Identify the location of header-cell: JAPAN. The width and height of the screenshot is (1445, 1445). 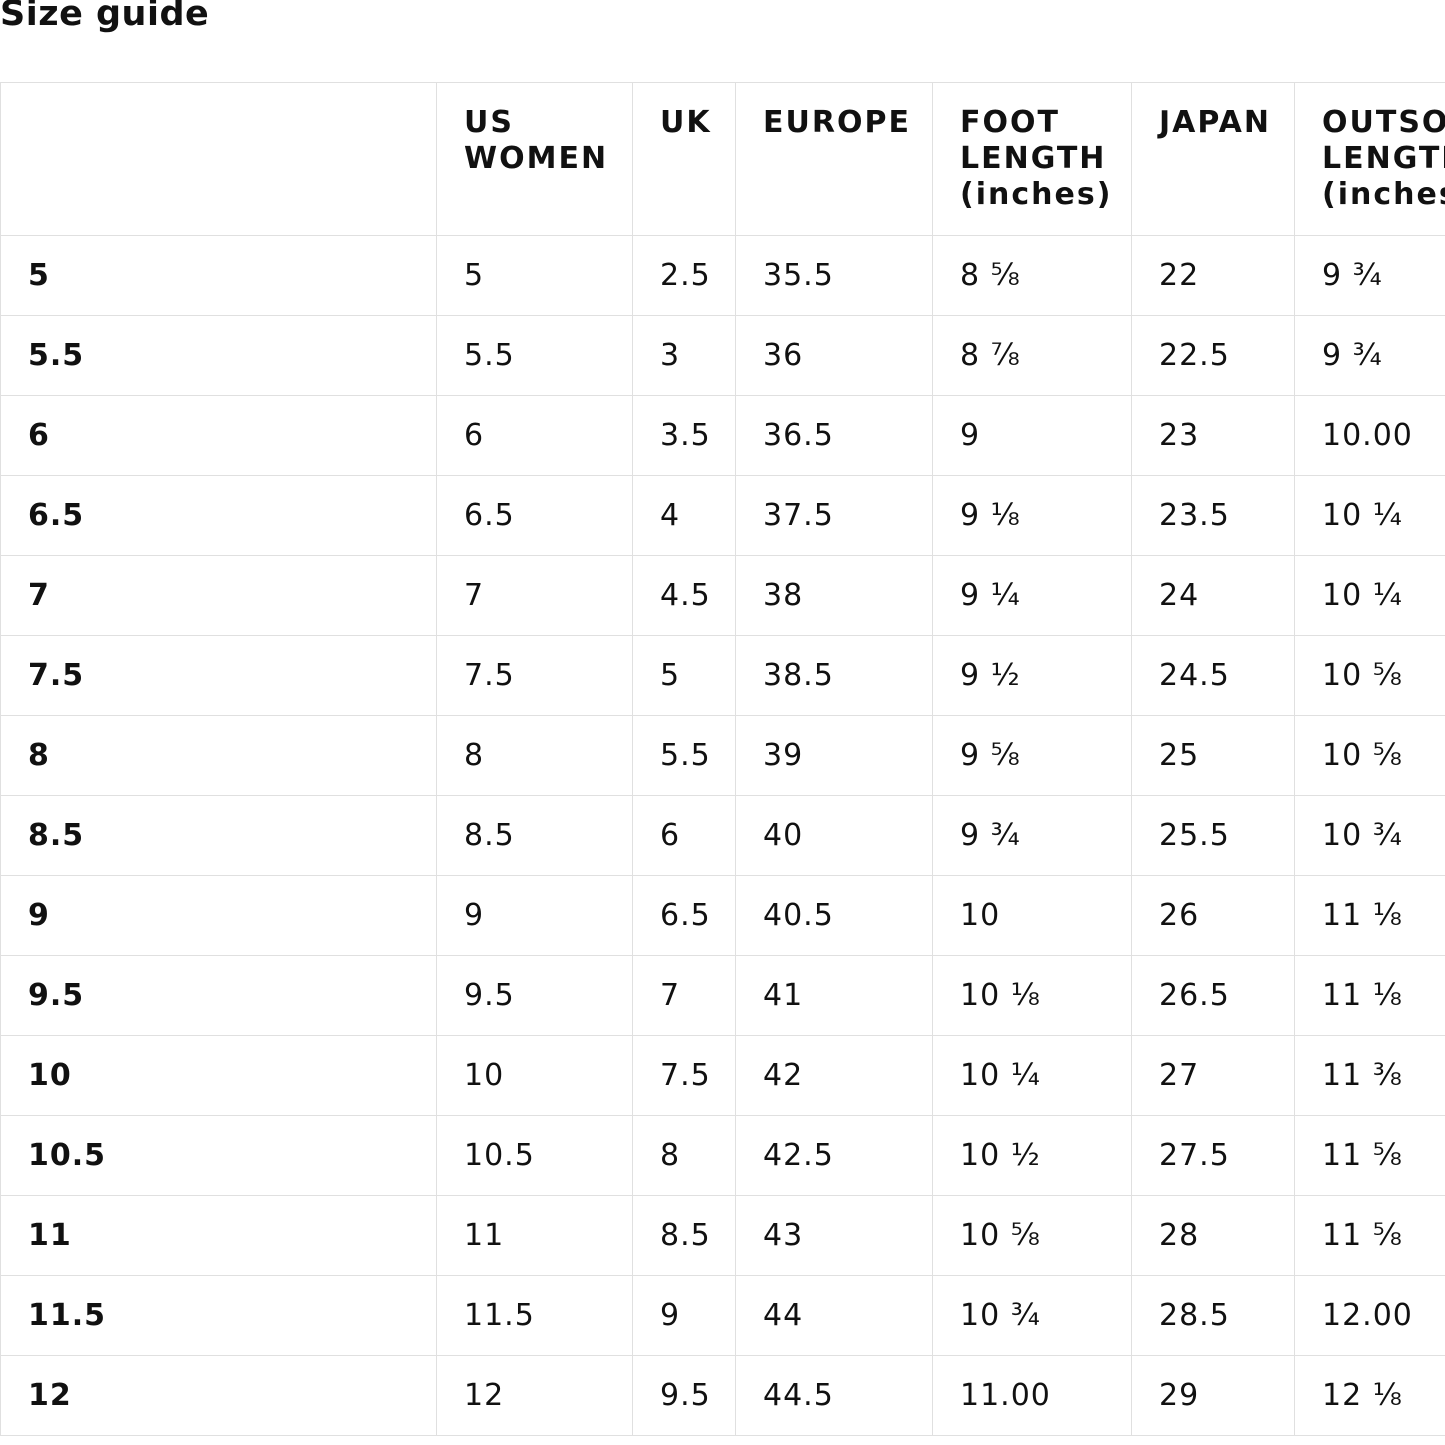
(1213, 159).